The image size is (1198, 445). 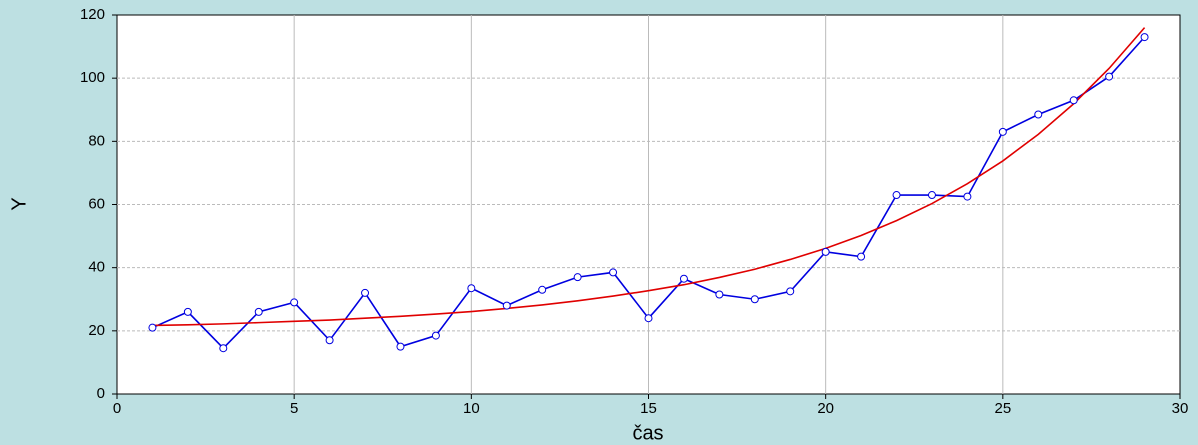 I want to click on x-tick-label: 25, so click(x=1002, y=408).